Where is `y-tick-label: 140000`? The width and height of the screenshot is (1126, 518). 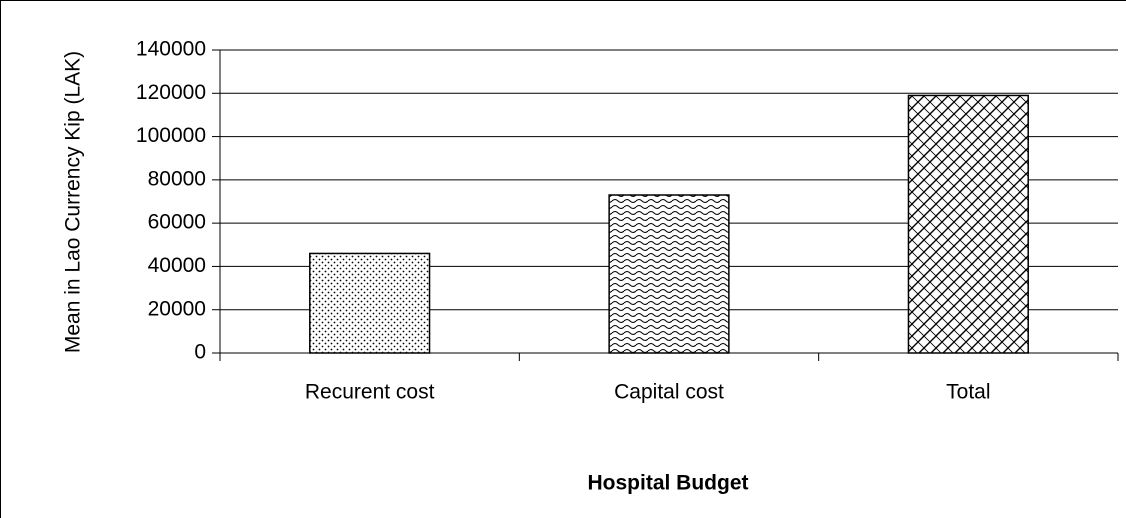 y-tick-label: 140000 is located at coordinates (171, 49).